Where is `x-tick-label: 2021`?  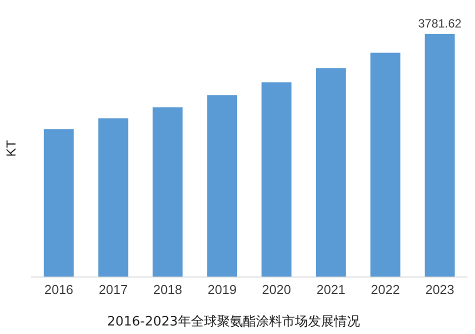 x-tick-label: 2021 is located at coordinates (331, 290).